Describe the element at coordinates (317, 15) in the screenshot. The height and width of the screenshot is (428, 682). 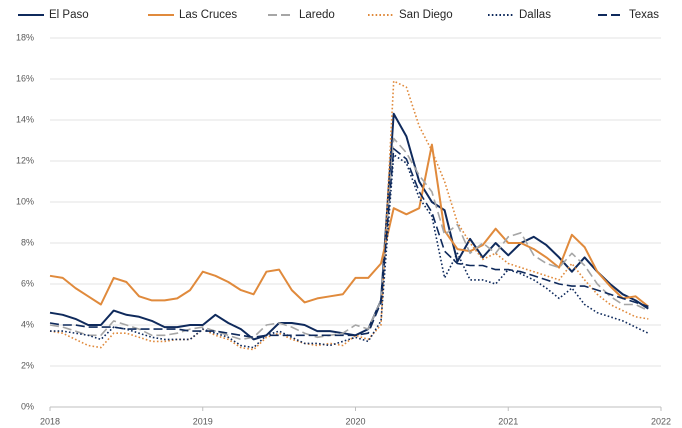
I see `legend-label: Laredo` at that location.